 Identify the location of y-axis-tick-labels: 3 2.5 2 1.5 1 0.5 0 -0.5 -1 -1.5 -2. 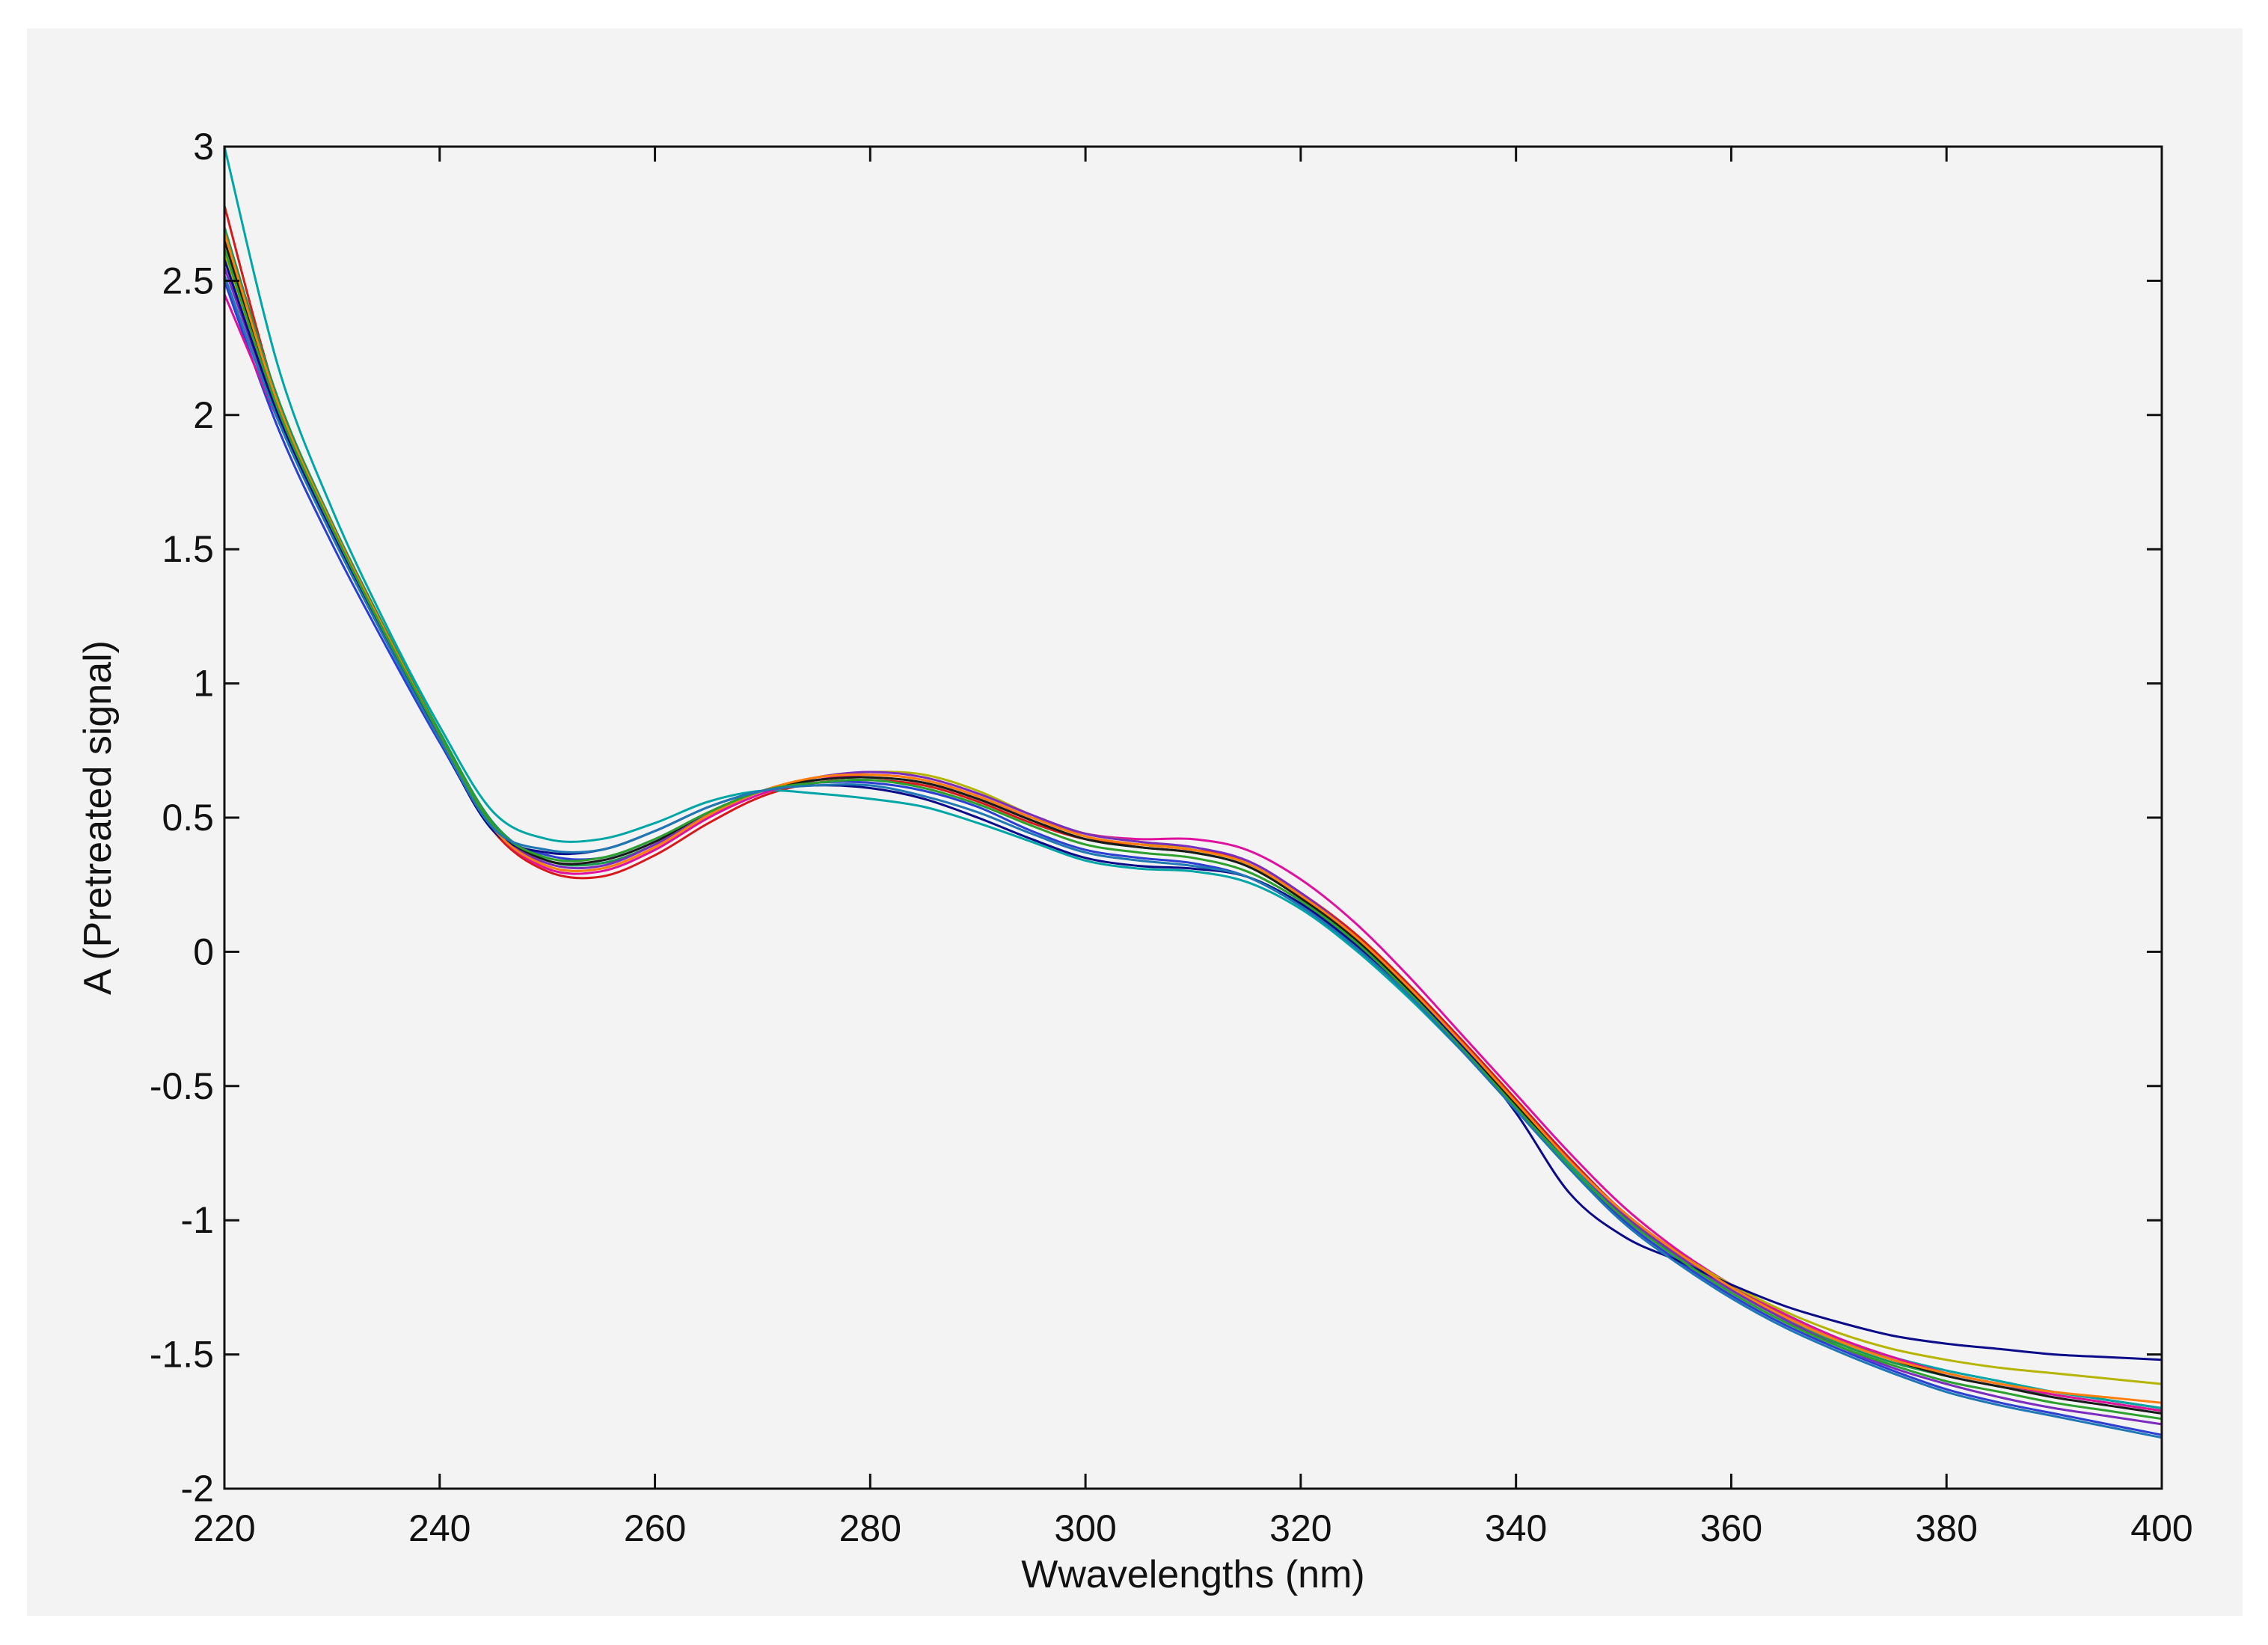
(182, 818).